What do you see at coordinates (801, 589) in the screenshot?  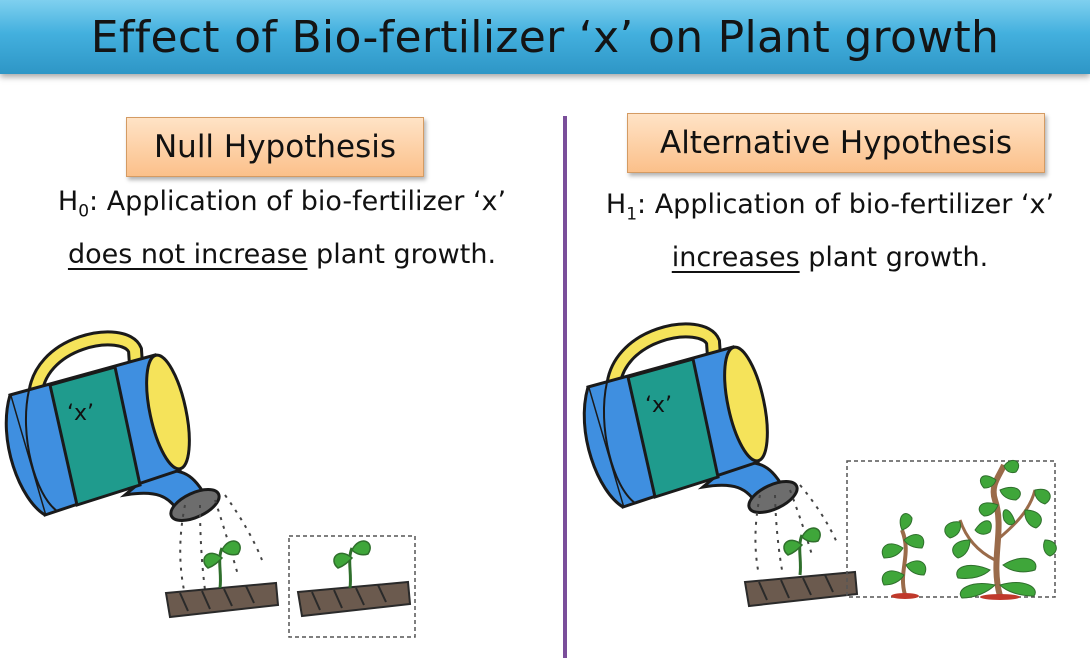 I see `right-soil` at bounding box center [801, 589].